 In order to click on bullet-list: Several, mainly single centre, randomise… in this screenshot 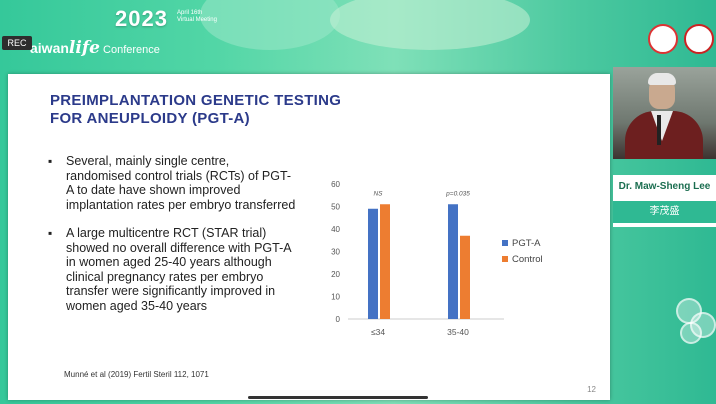, I will do `click(172, 240)`.